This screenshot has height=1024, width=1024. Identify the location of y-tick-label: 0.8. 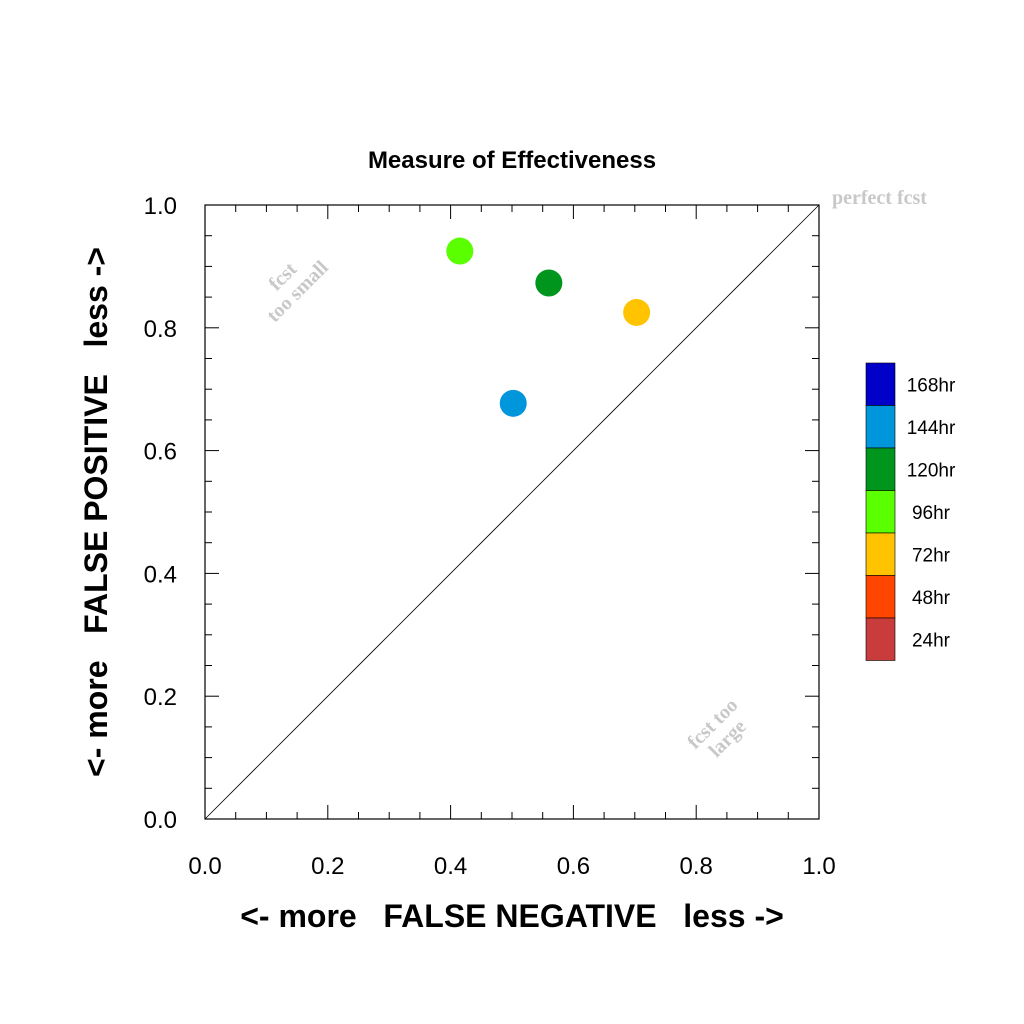
(160, 329).